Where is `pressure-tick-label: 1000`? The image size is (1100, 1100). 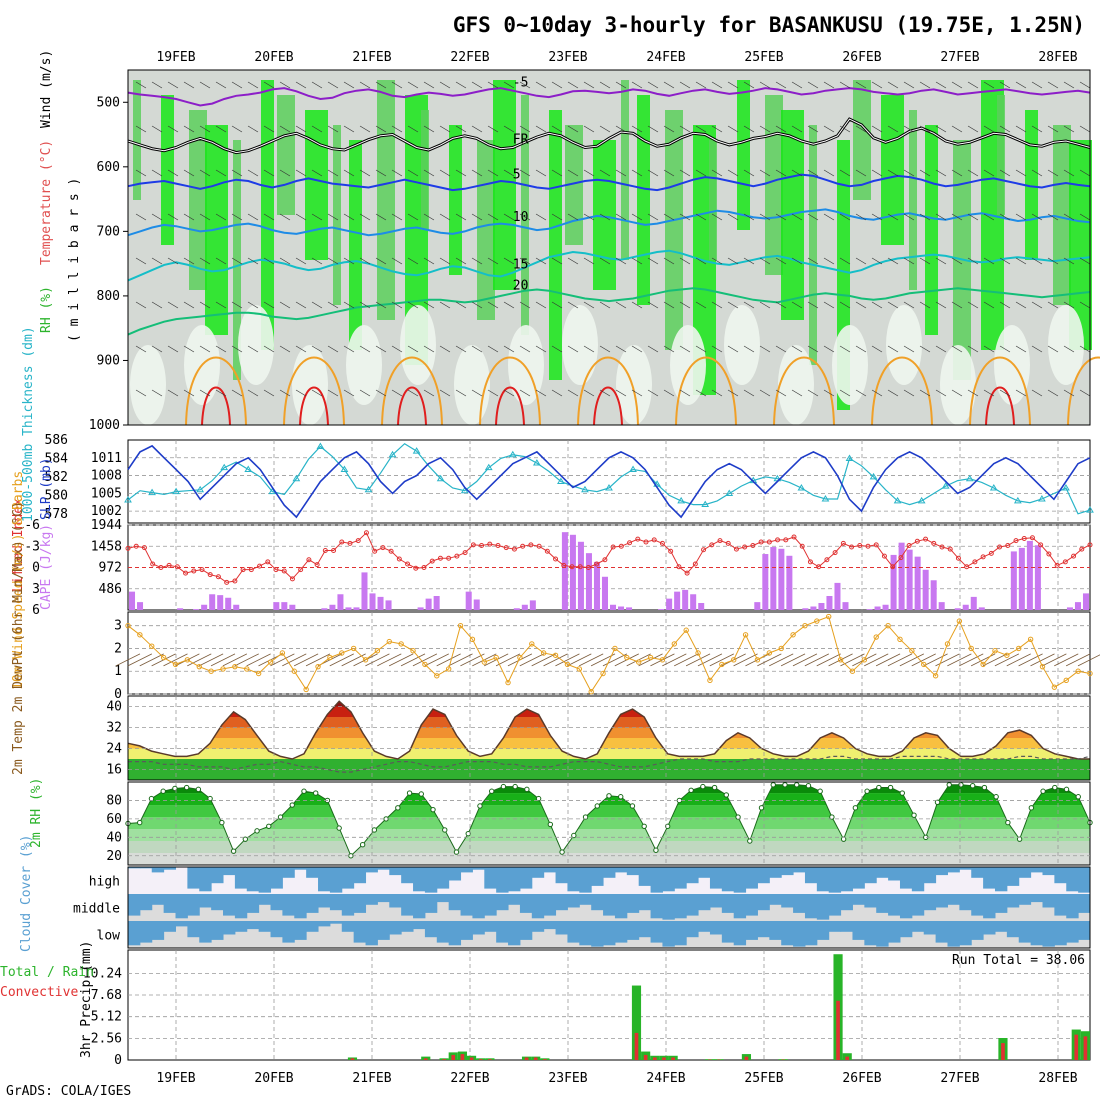 pressure-tick-label: 1000 is located at coordinates (104, 425).